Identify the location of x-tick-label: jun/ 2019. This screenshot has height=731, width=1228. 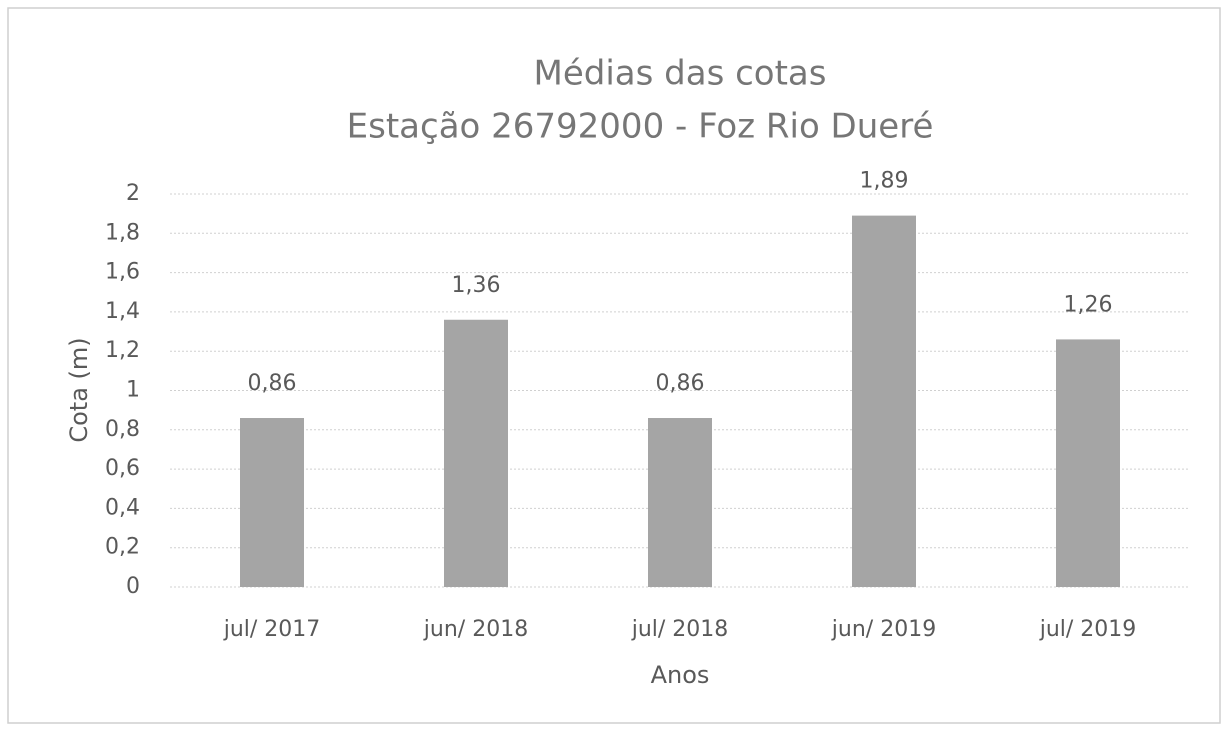
(883, 629).